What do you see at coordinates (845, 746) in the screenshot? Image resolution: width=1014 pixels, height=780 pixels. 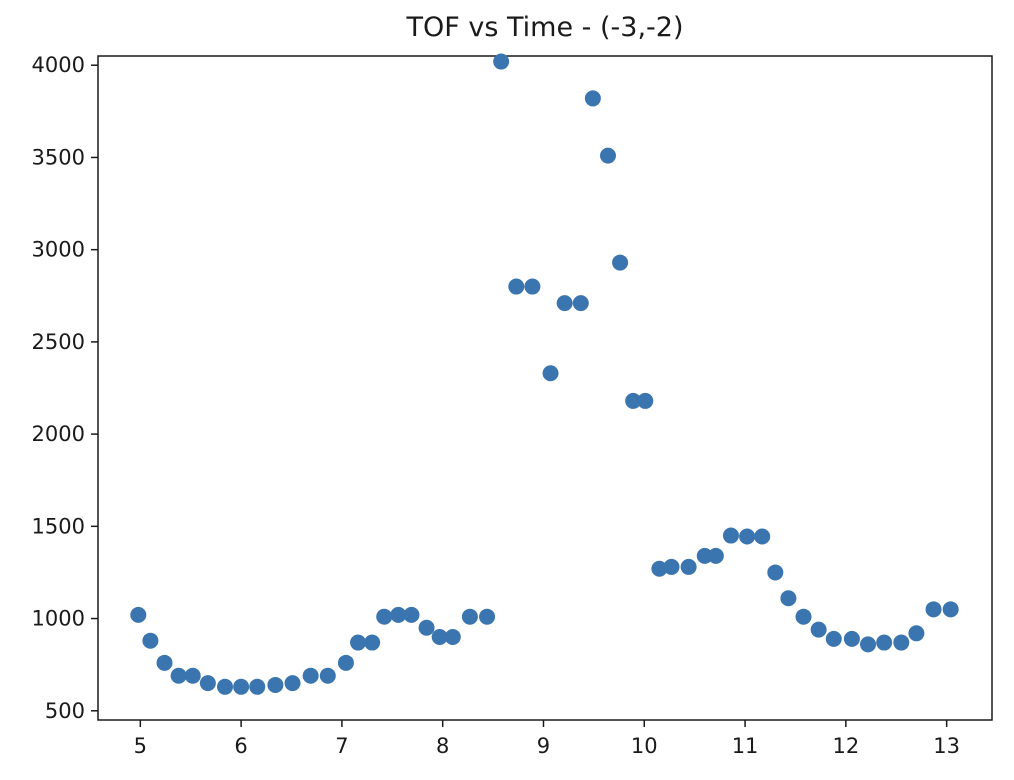 I see `x-tick-label: 12` at bounding box center [845, 746].